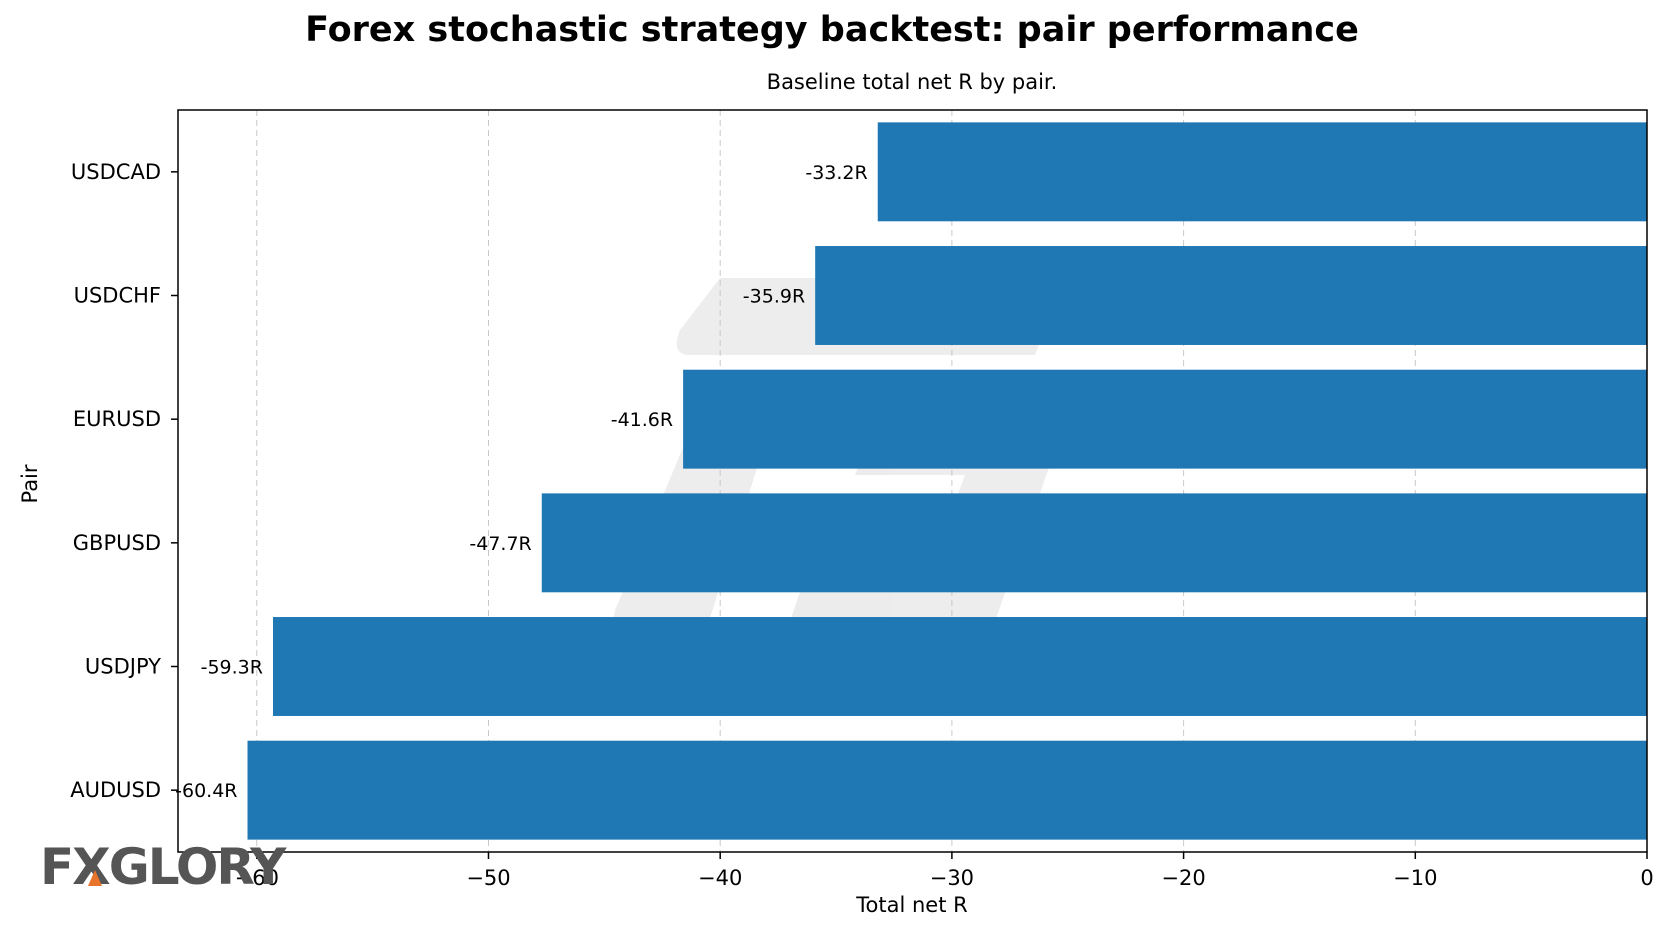 The width and height of the screenshot is (1664, 928). I want to click on data-label-usdcad: -33.2R, so click(836, 173).